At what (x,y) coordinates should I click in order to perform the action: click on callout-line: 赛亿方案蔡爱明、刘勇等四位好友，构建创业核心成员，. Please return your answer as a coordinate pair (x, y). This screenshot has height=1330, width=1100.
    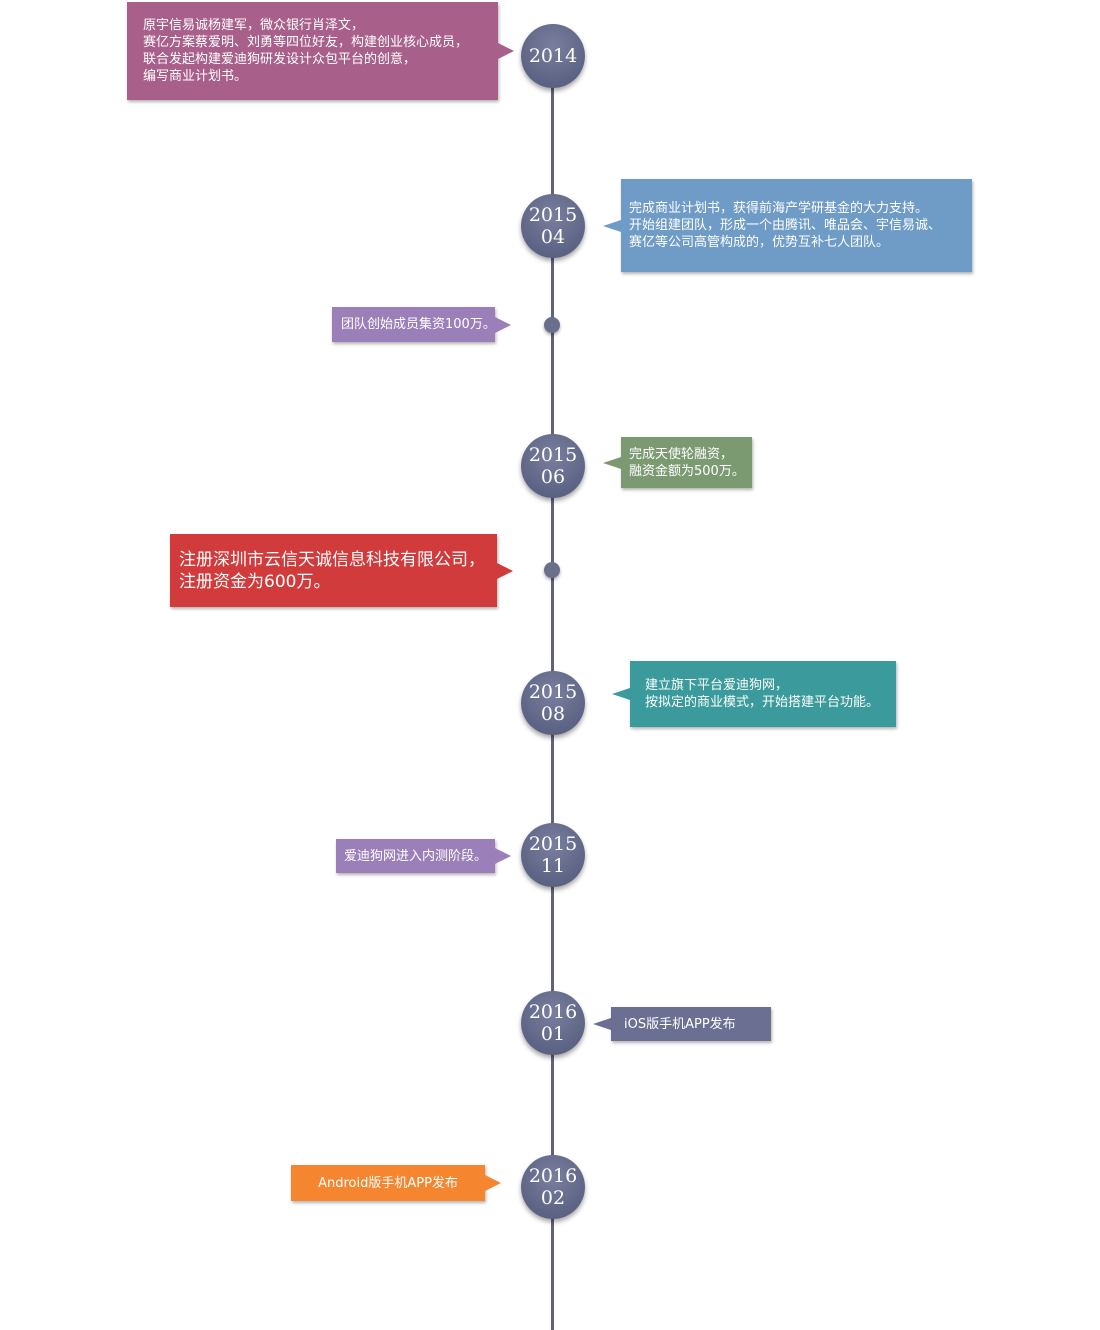
    Looking at the image, I should click on (306, 42).